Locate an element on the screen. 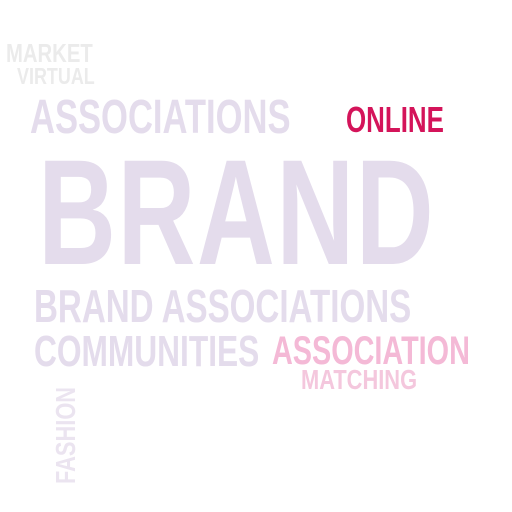  word-communities: COMMUNITIES is located at coordinates (147, 351).